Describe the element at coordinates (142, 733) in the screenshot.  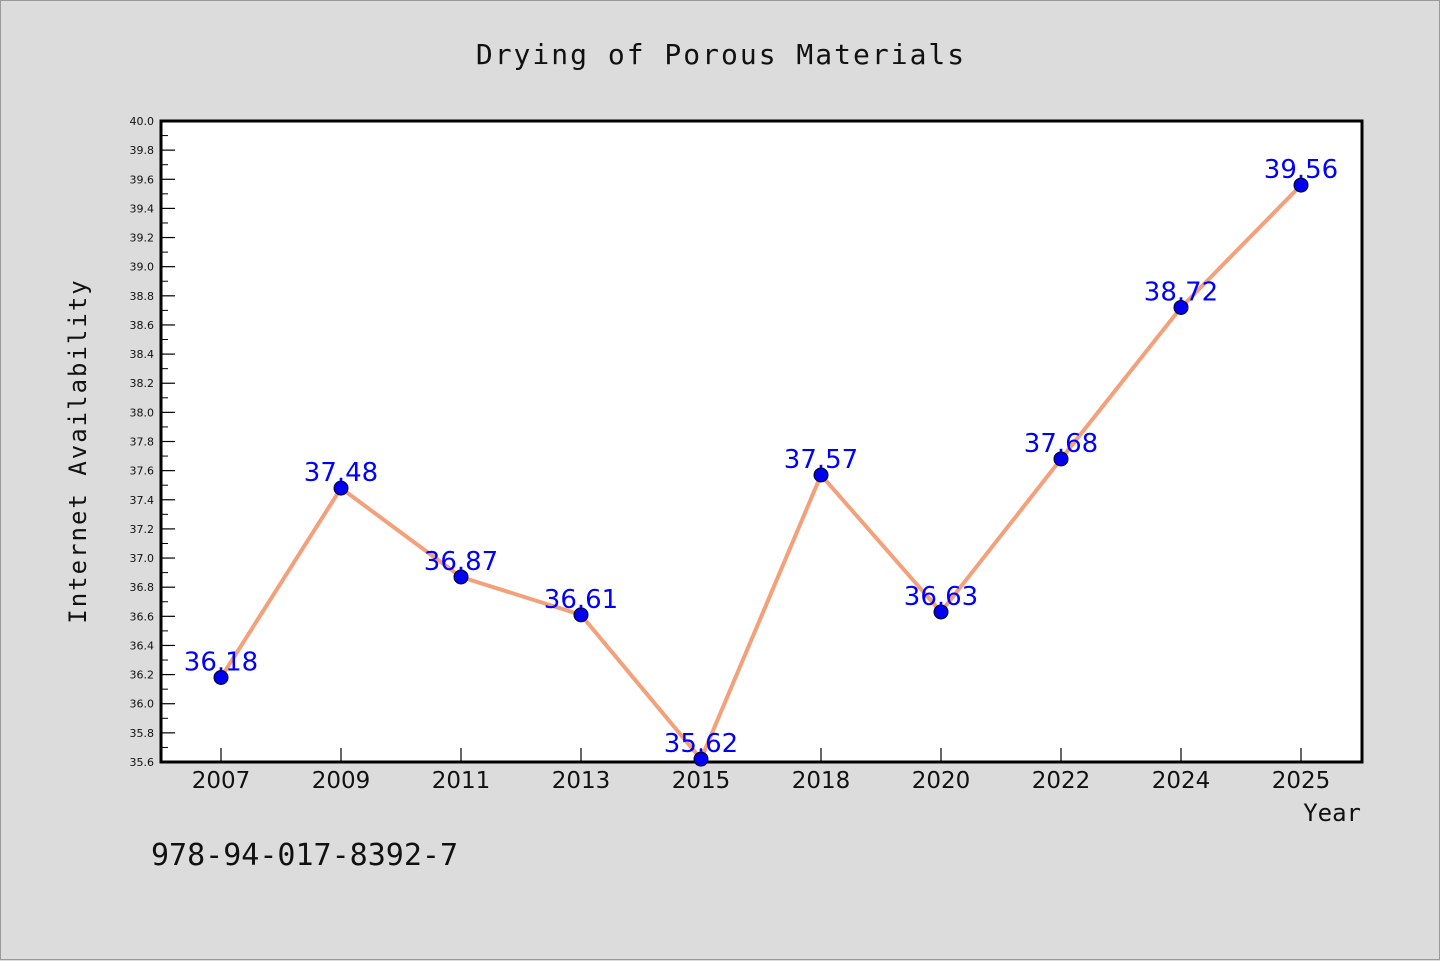
I see `y-tick-label: 35.8` at that location.